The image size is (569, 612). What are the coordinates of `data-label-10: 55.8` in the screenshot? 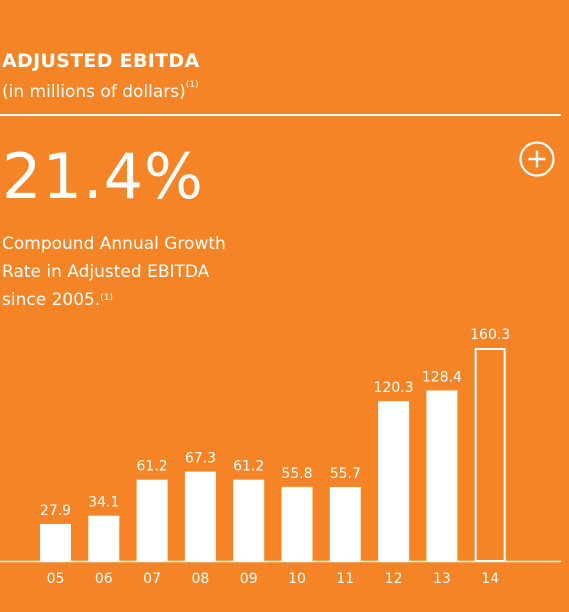 It's located at (296, 474).